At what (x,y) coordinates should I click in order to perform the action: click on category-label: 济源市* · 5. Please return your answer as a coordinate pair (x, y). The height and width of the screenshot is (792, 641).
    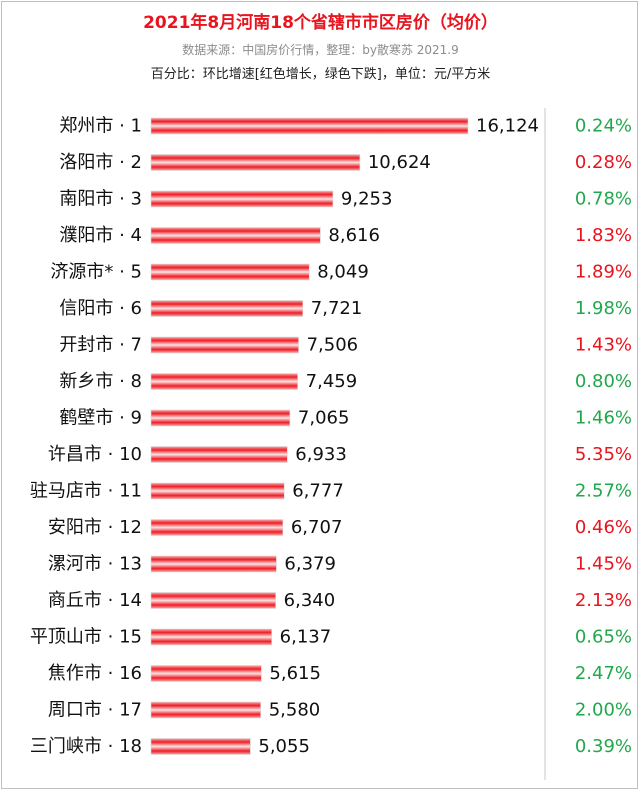
    Looking at the image, I should click on (96, 272).